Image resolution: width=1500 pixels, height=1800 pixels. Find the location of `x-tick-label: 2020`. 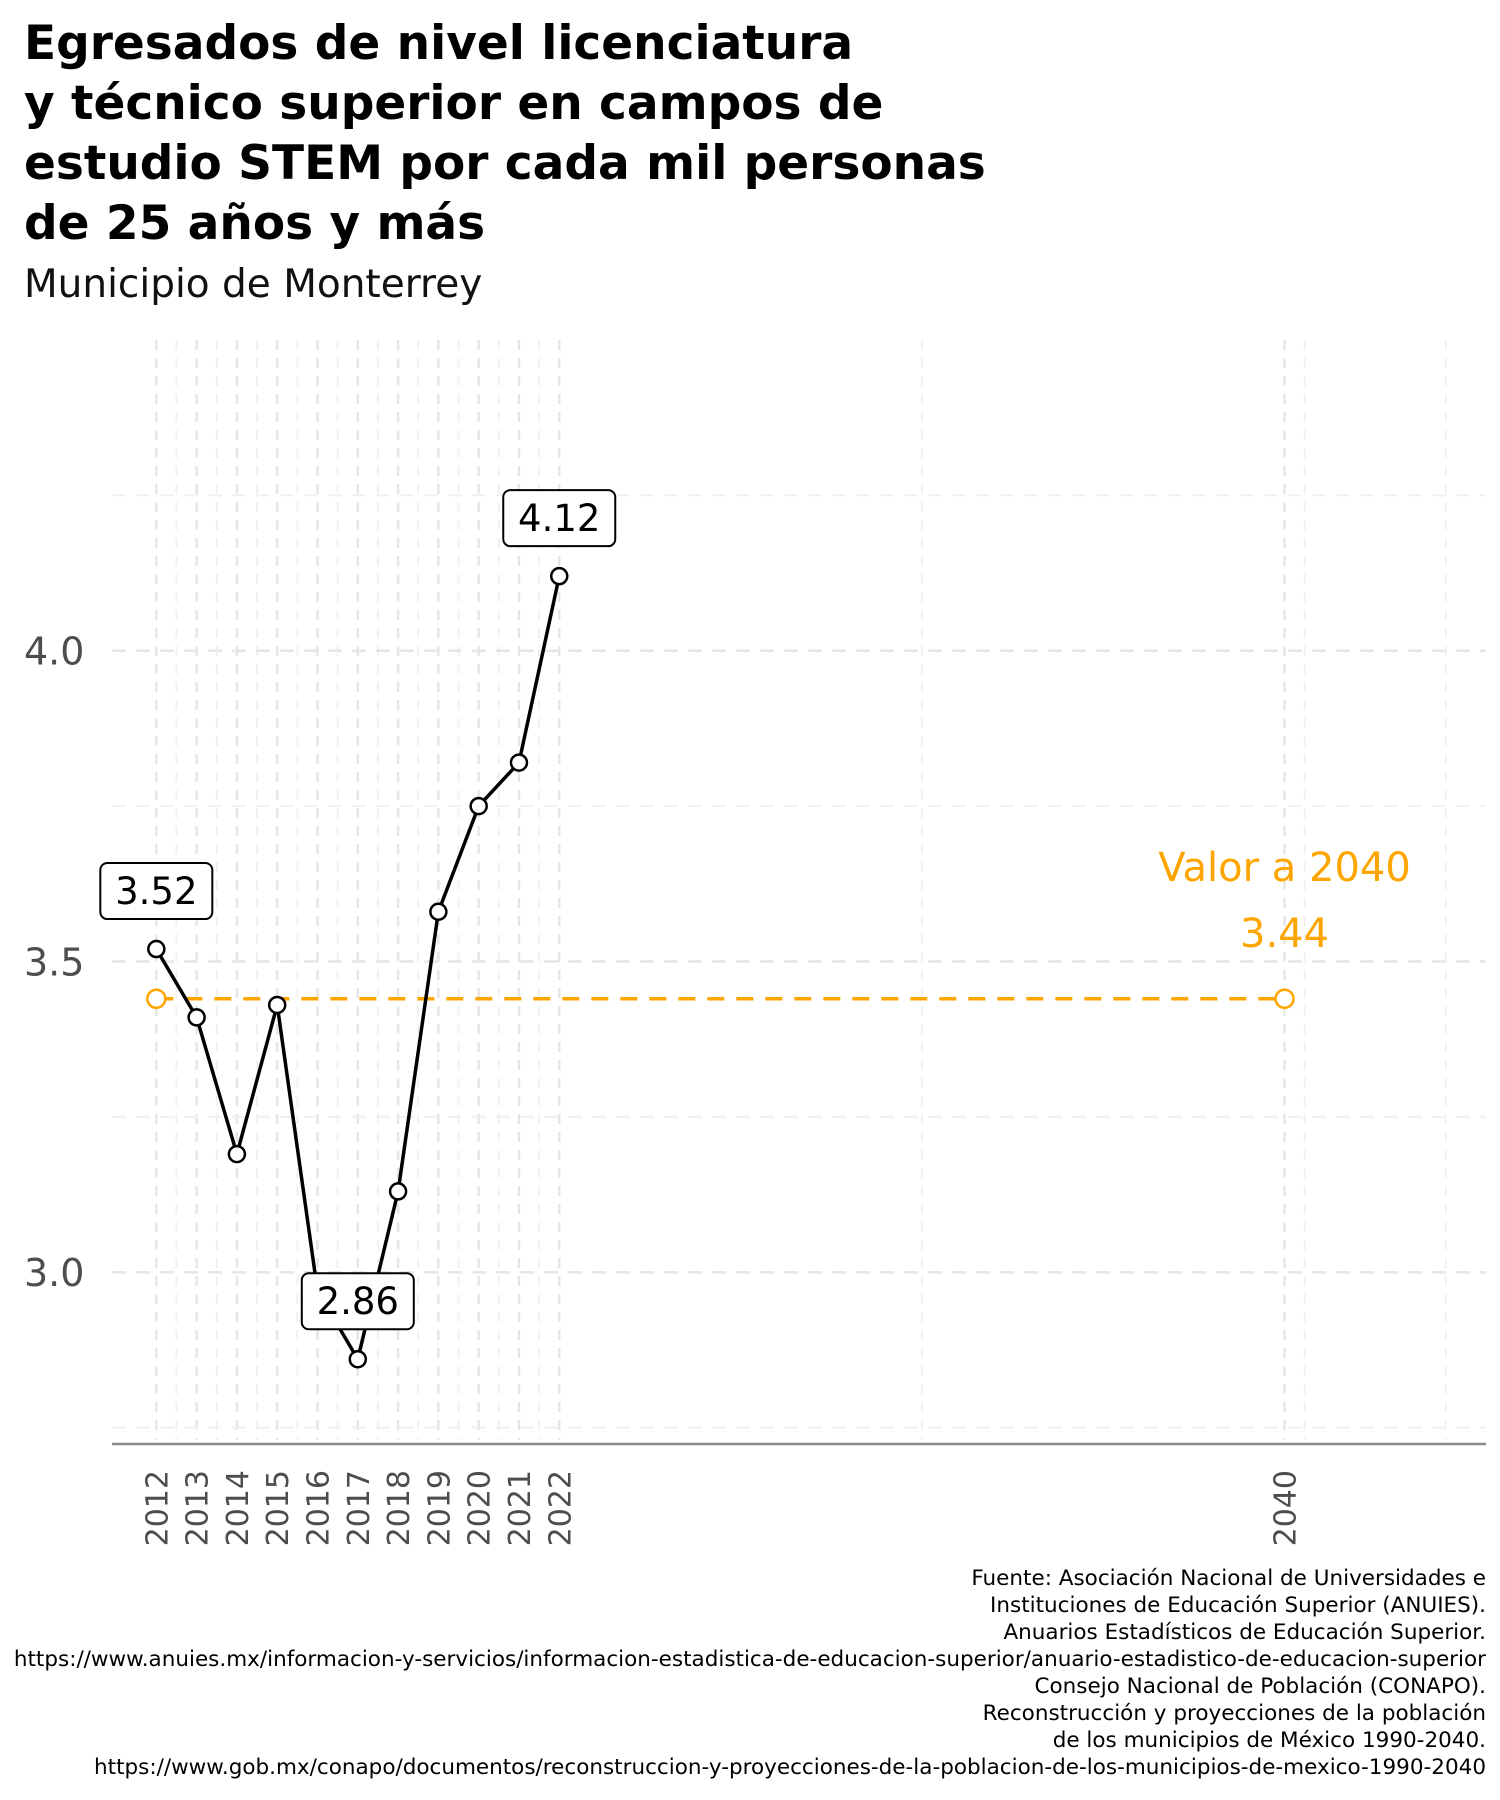

x-tick-label: 2020 is located at coordinates (480, 1508).